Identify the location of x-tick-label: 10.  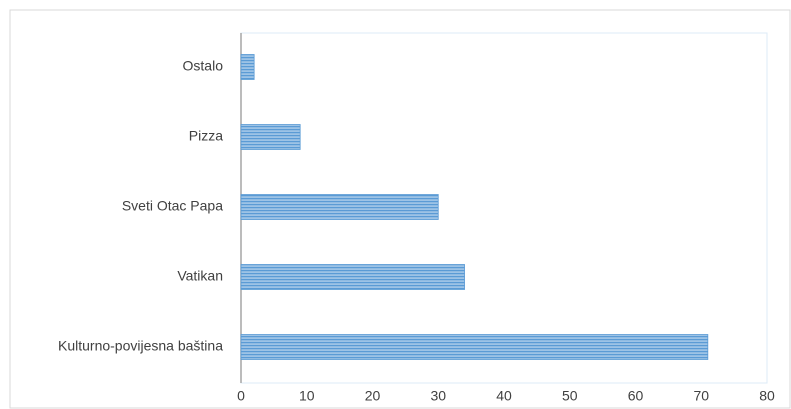
(307, 396).